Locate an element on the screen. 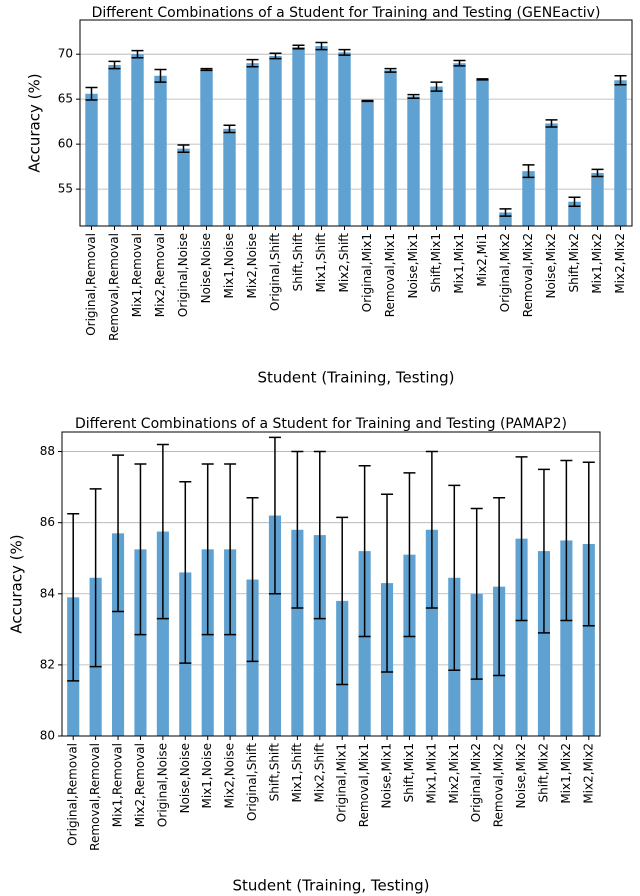 The image size is (640, 896). y-tick-label: 60 is located at coordinates (65, 144).